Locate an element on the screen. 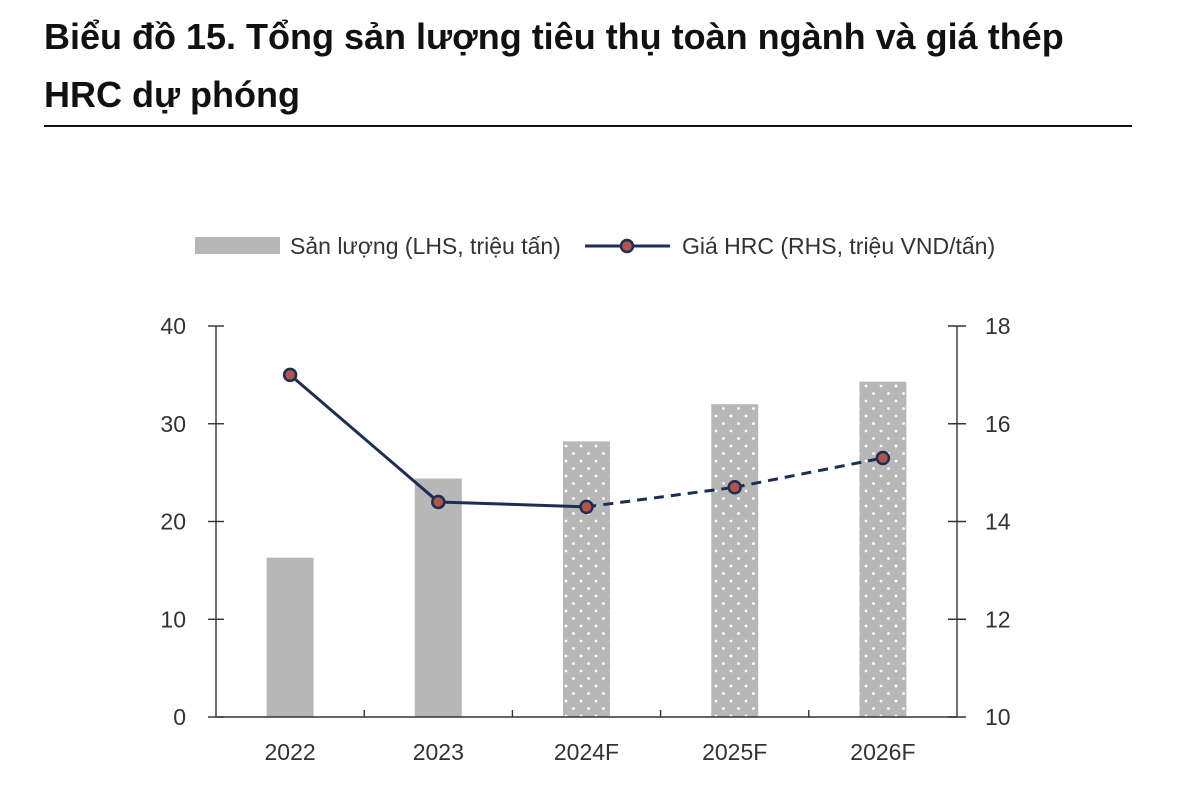 This screenshot has height=792, width=1180. x-tick-label-2022: 2022 is located at coordinates (290, 752).